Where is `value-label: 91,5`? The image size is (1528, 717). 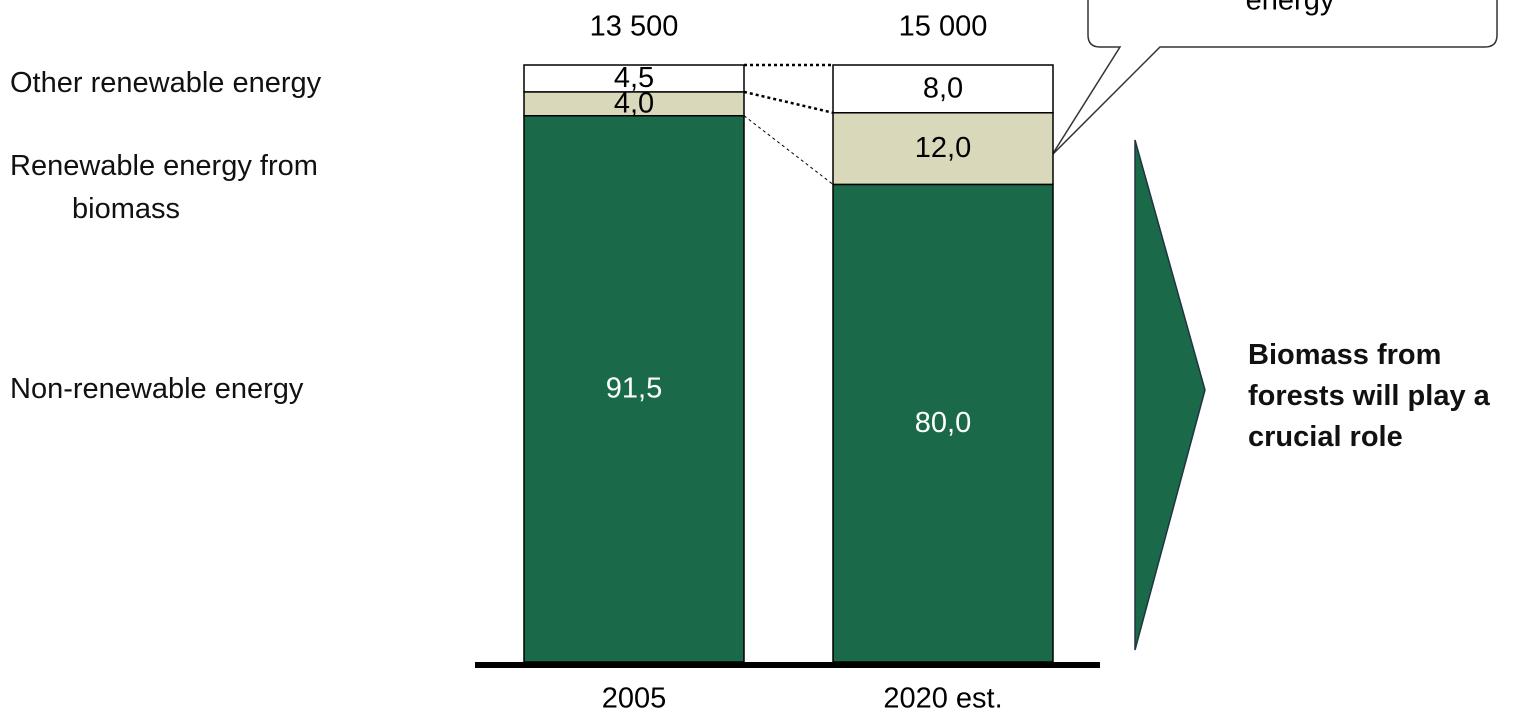 value-label: 91,5 is located at coordinates (634, 389).